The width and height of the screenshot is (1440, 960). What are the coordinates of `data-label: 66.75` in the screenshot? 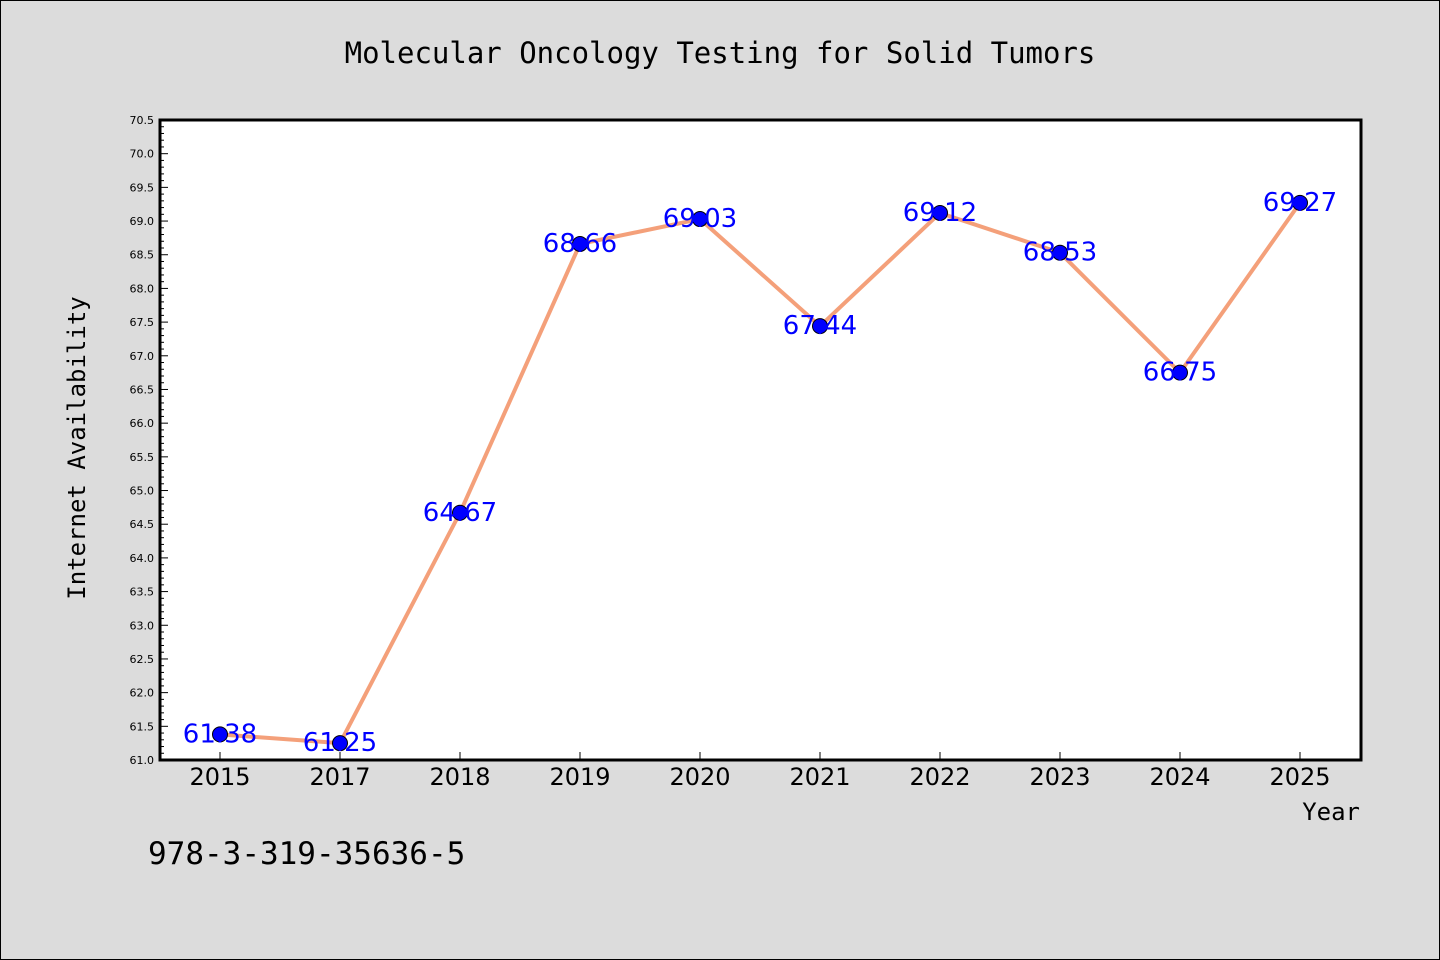 It's located at (1180, 373).